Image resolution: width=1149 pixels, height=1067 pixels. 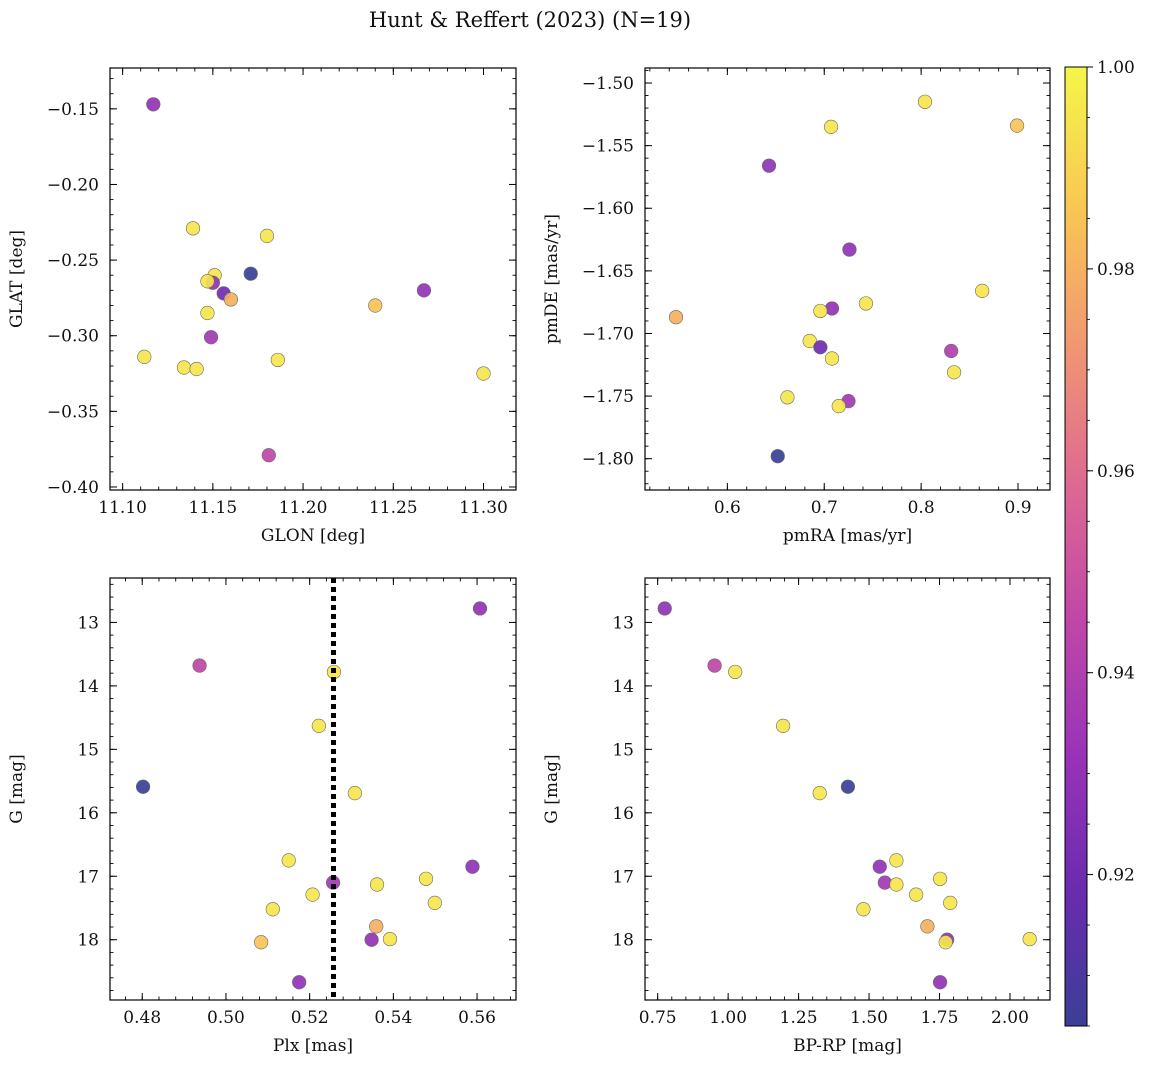 I want to click on colorbar-tick-label: 0.96, so click(x=1116, y=472).